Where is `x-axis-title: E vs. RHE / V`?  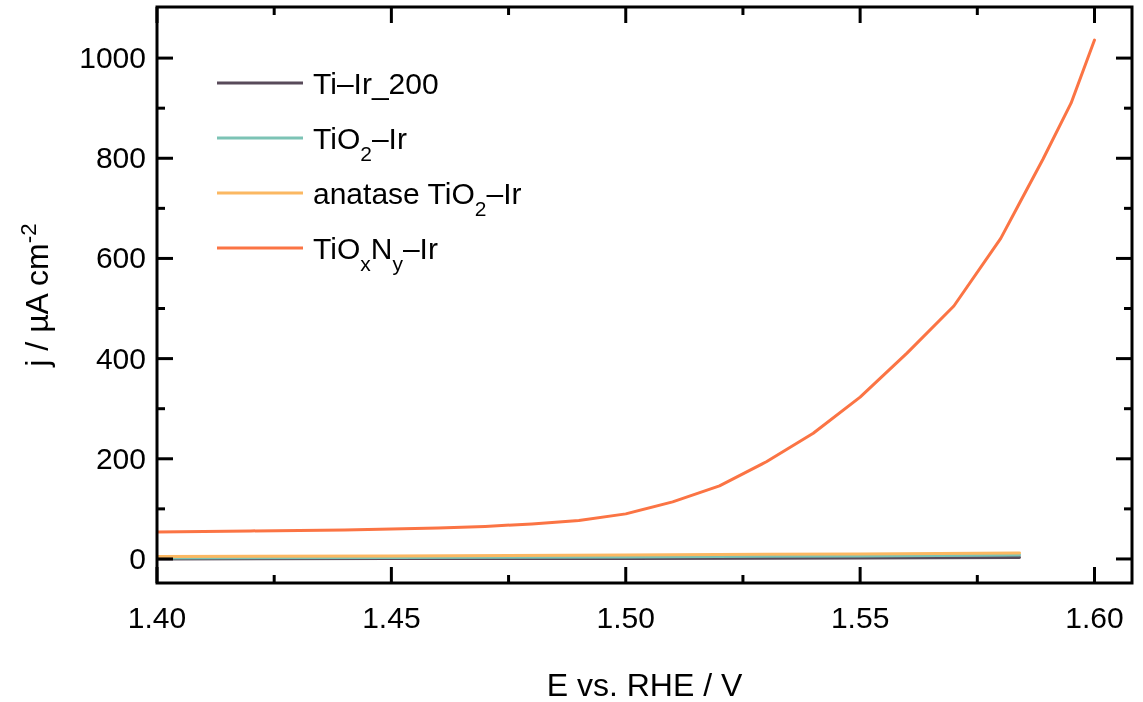 x-axis-title: E vs. RHE / V is located at coordinates (644, 684).